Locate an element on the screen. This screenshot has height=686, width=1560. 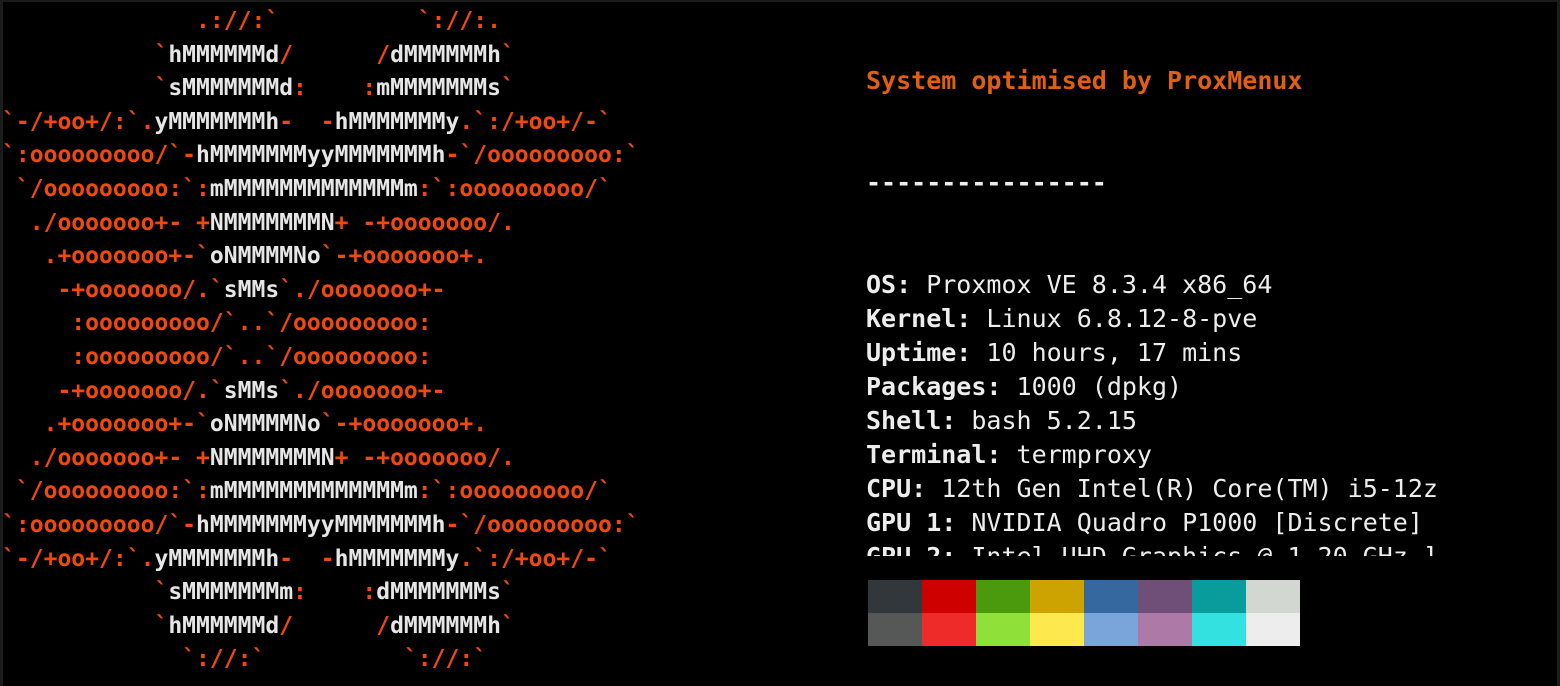
palette-row-bright is located at coordinates (1084, 629).